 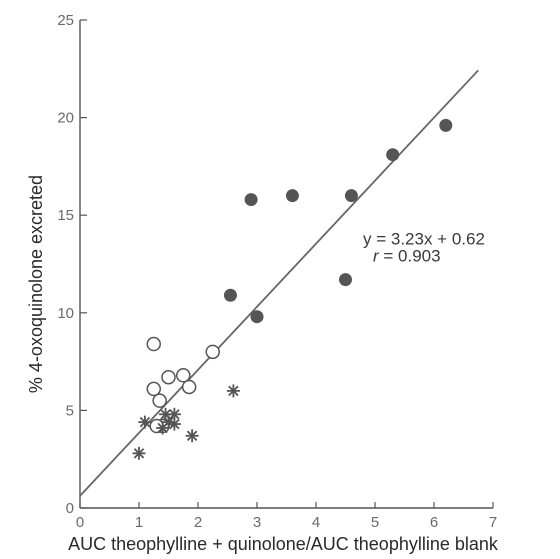 What do you see at coordinates (376, 256) in the screenshot?
I see `correlation-symbol: r` at bounding box center [376, 256].